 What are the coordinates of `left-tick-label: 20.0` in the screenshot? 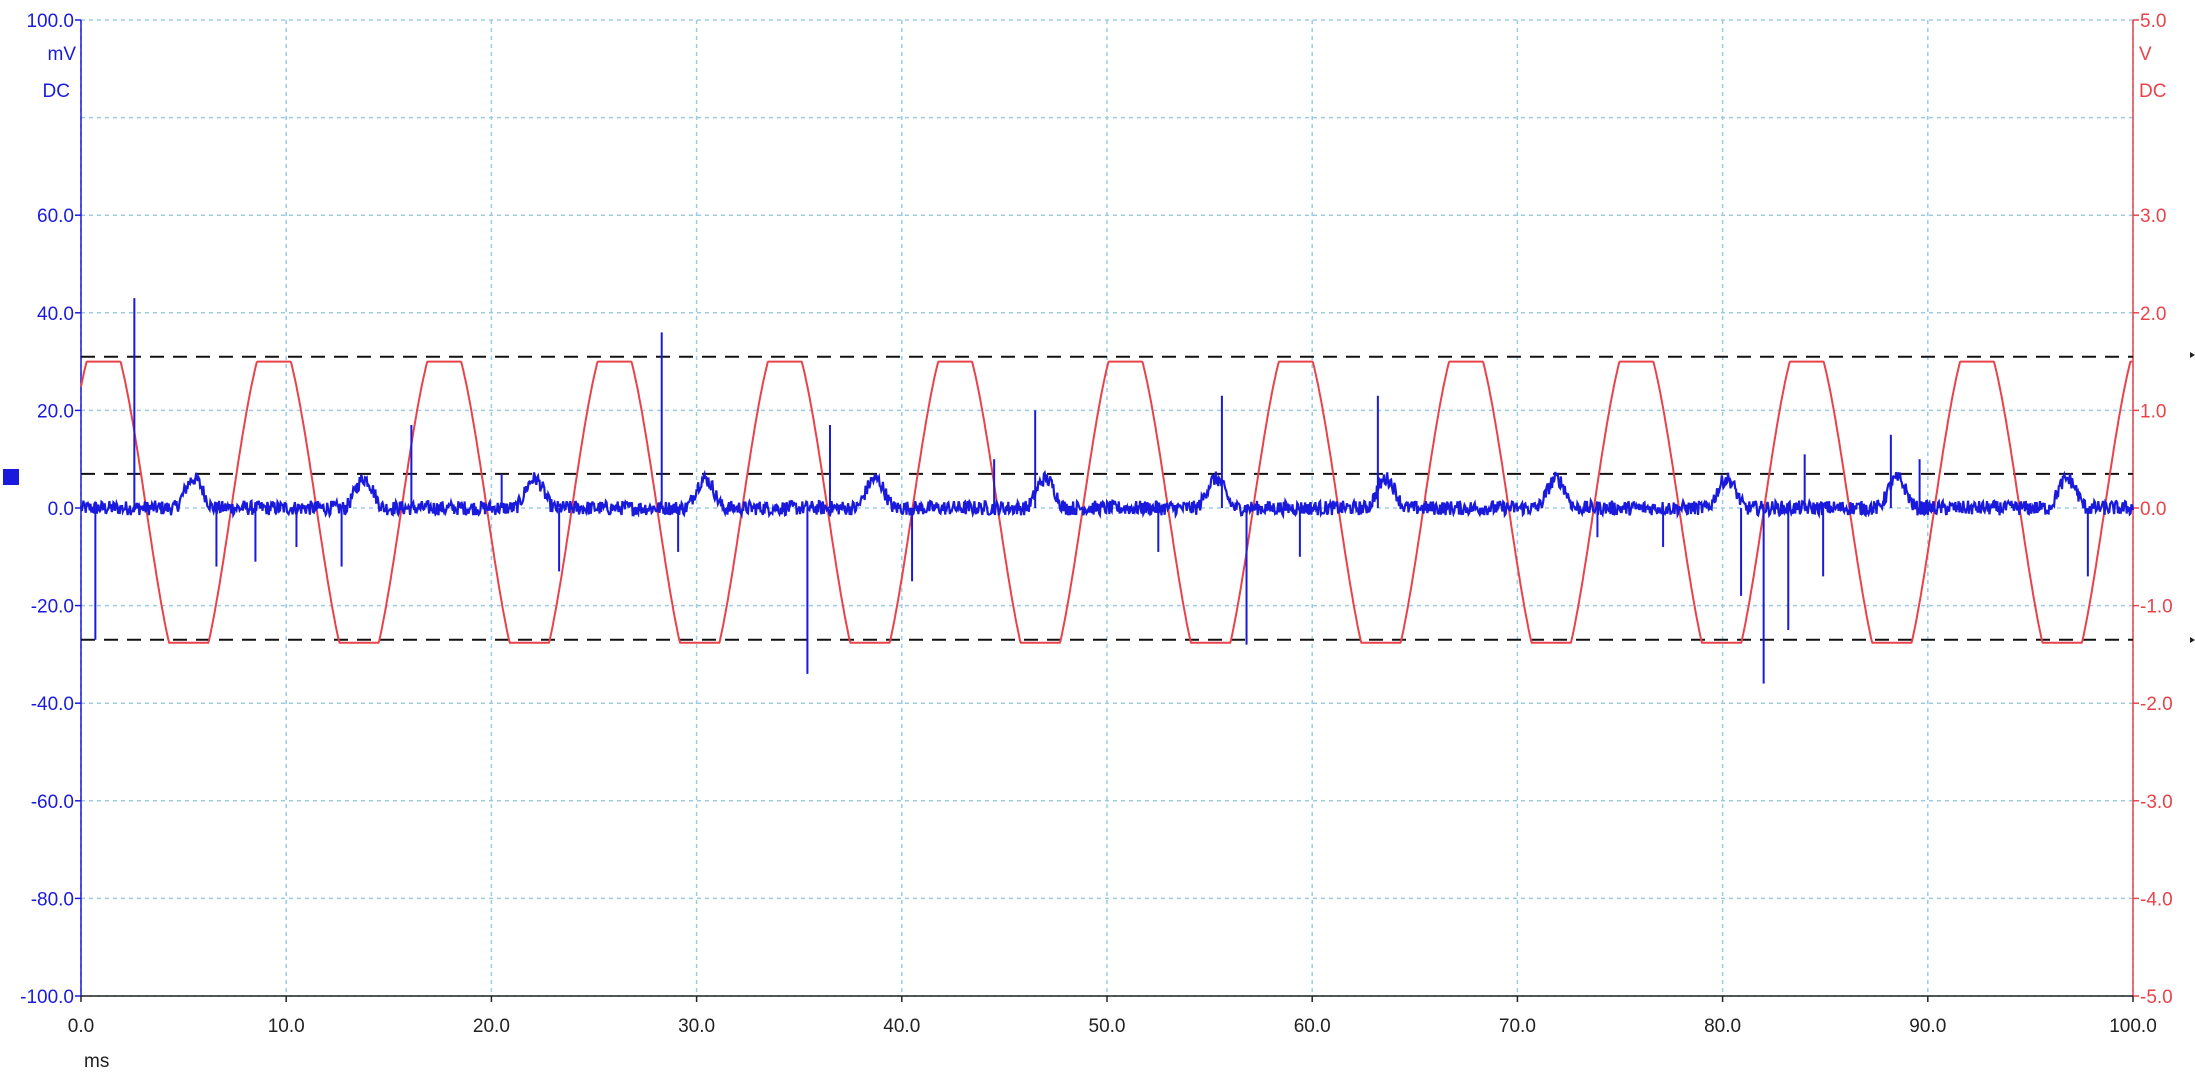 It's located at (55, 411).